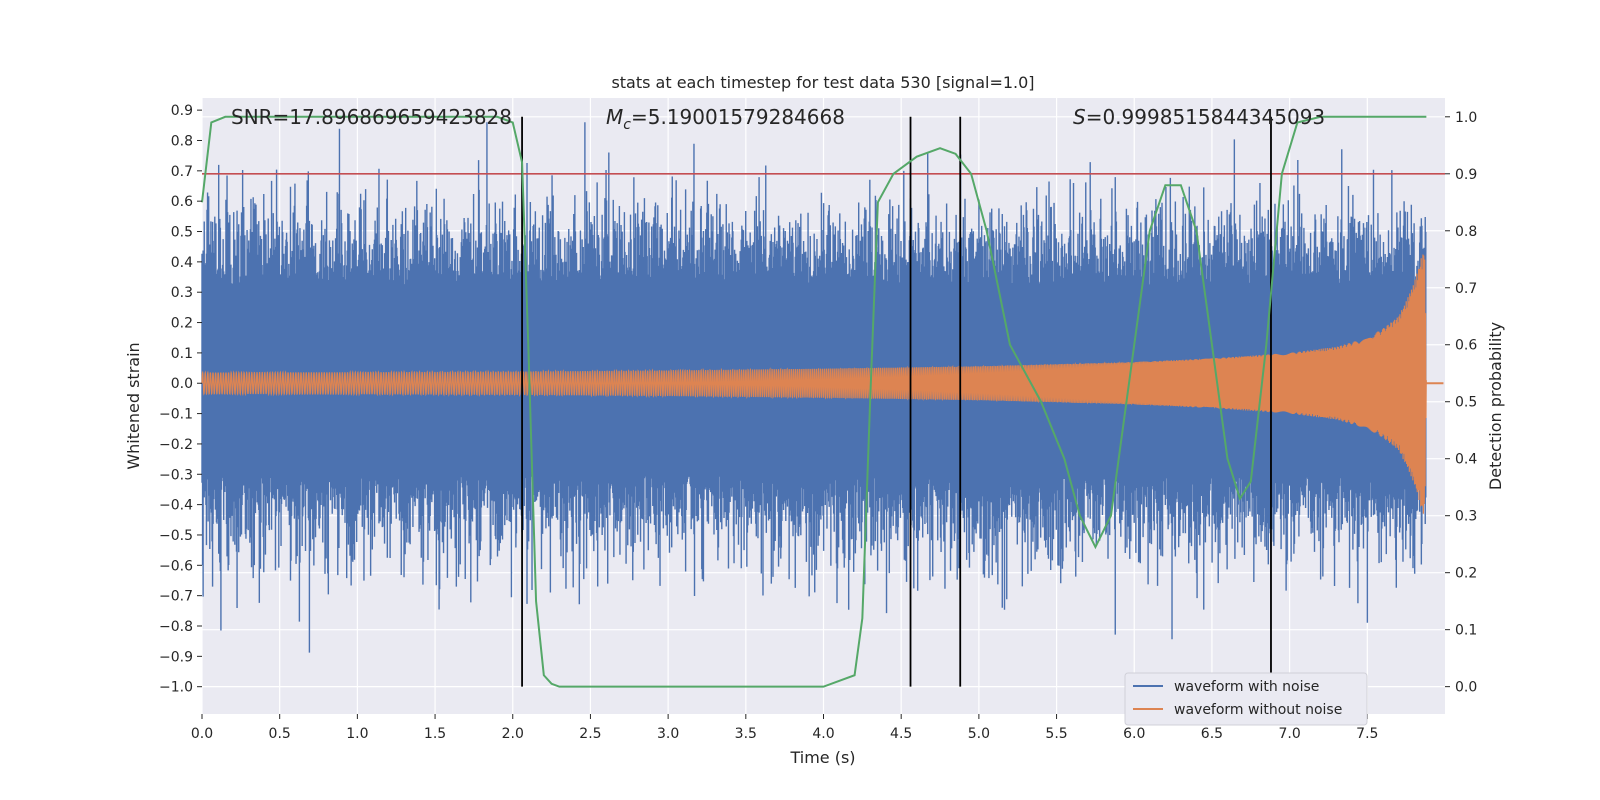 Image resolution: width=1600 pixels, height=800 pixels. I want to click on mc-annotation: Mc=5.19001579284668, so click(725, 119).